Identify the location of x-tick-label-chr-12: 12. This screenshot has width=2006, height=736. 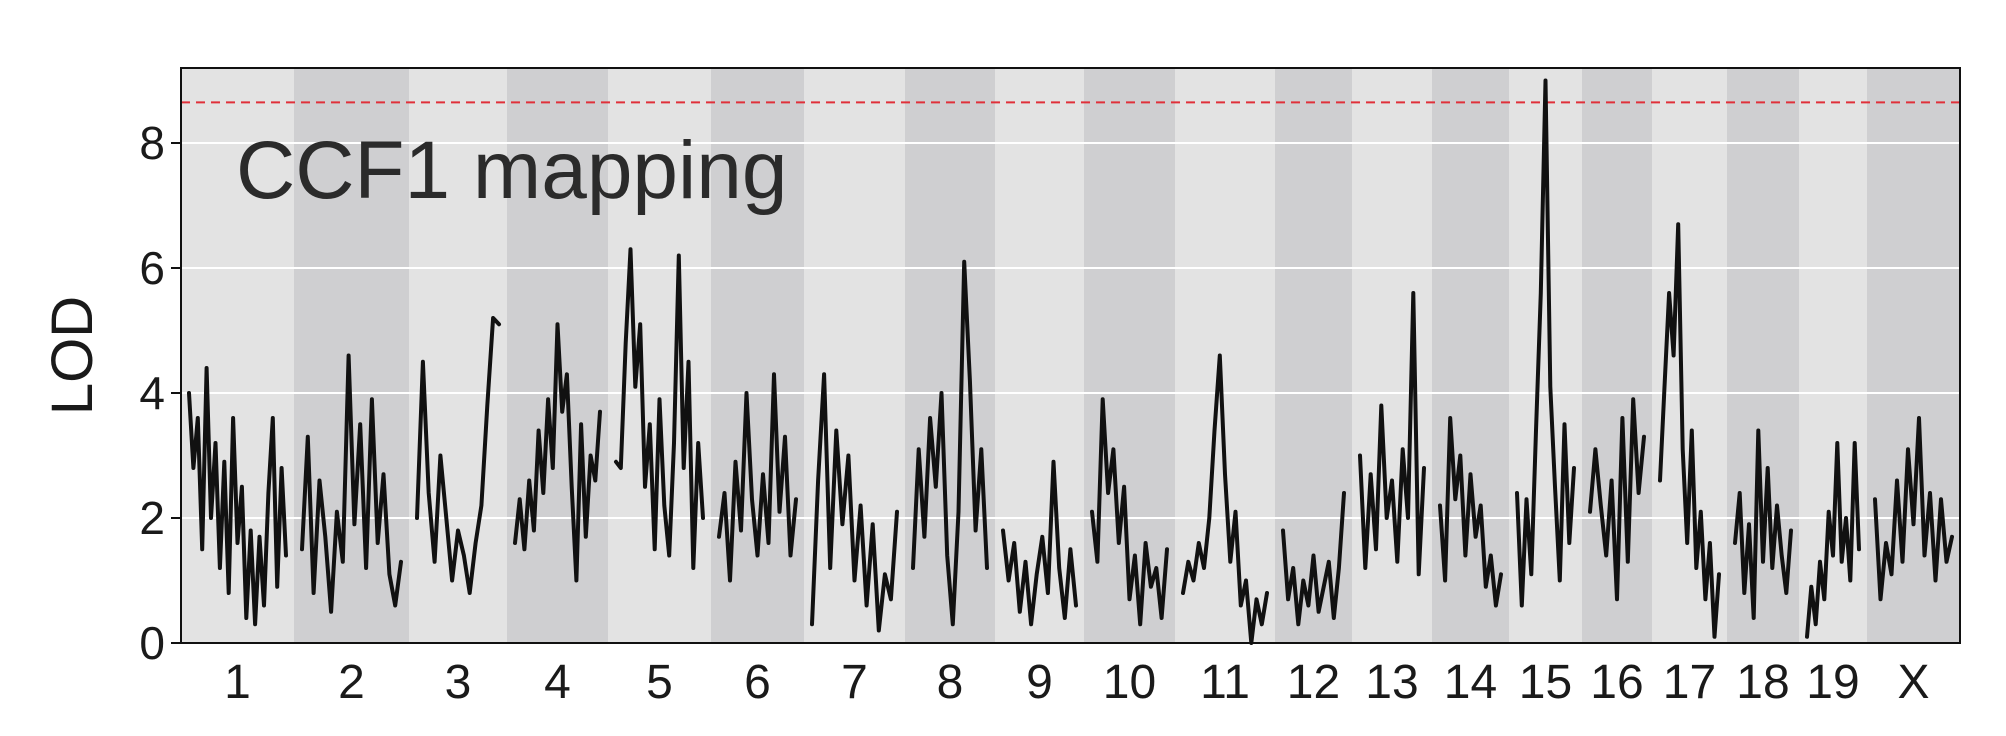
(1313, 682).